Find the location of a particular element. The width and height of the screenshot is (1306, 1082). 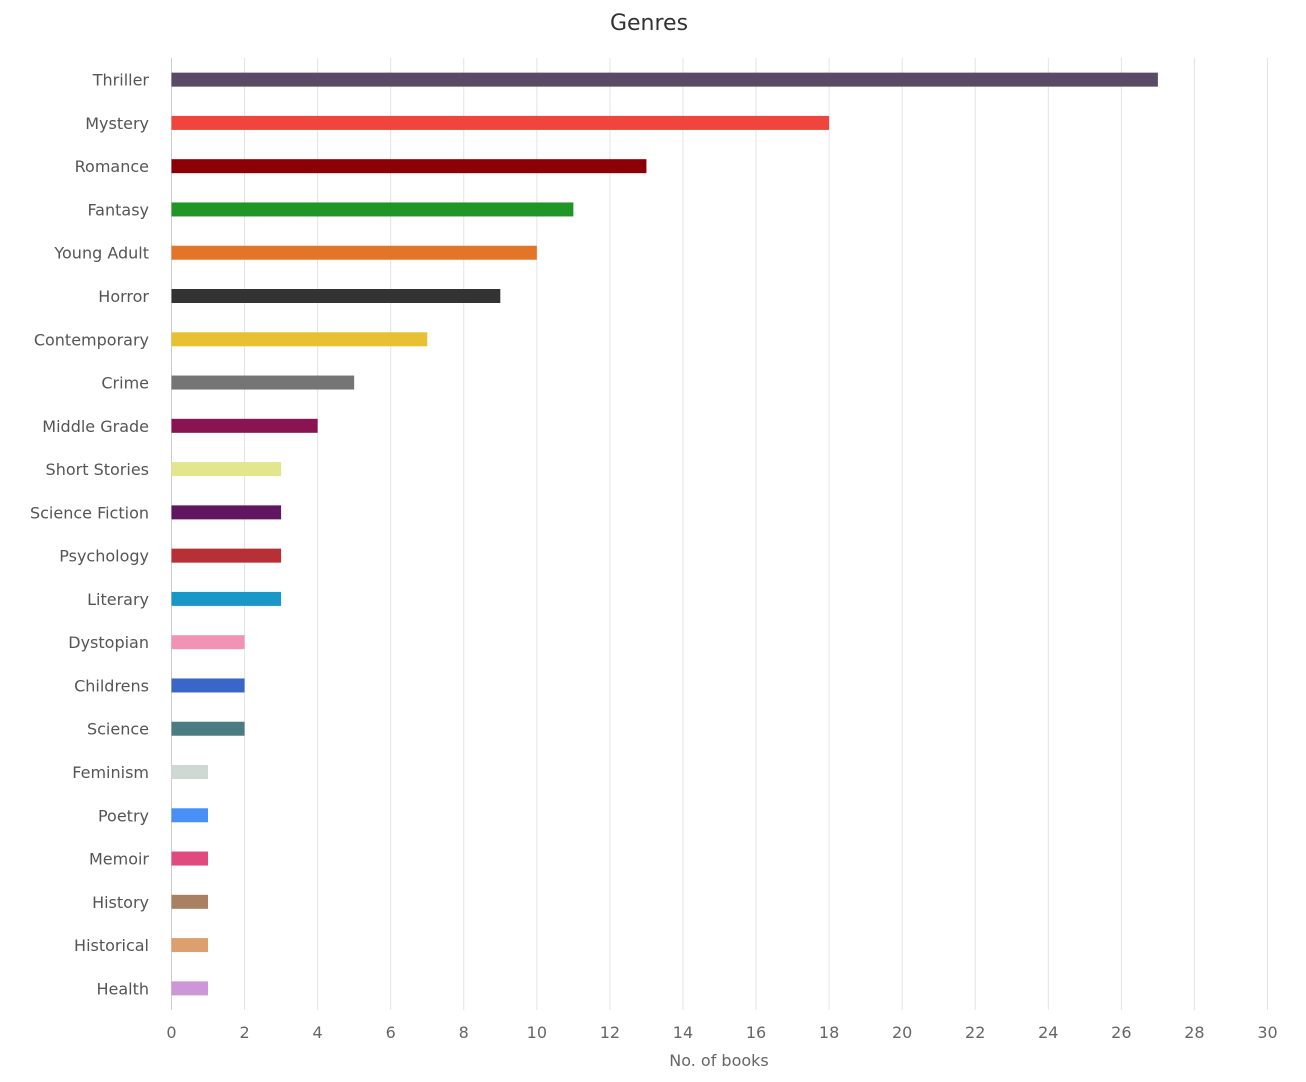

chart-title: Genres is located at coordinates (649, 23).